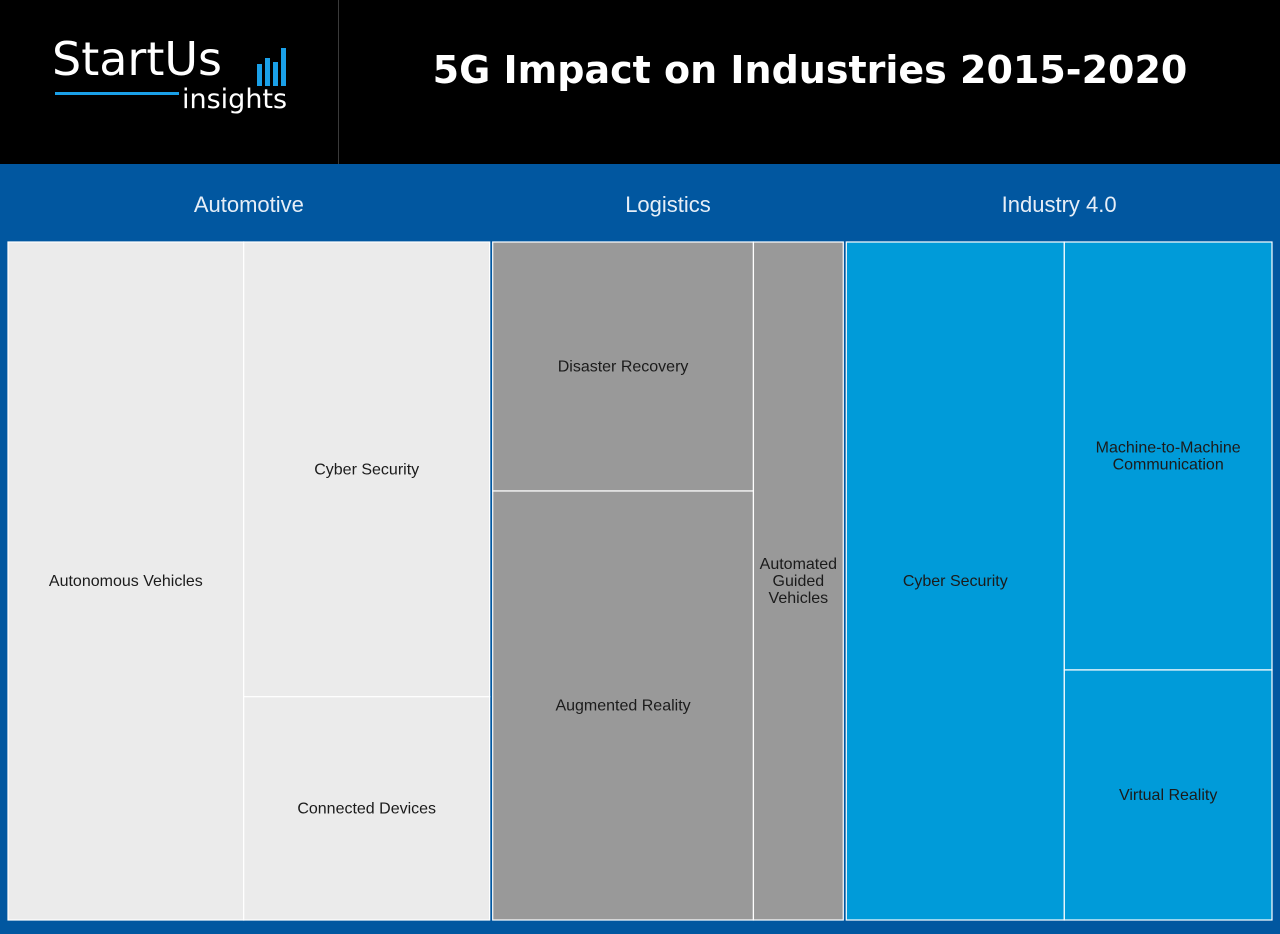 The image size is (1280, 934). I want to click on treemap-cell-connected-devices, so click(367, 808).